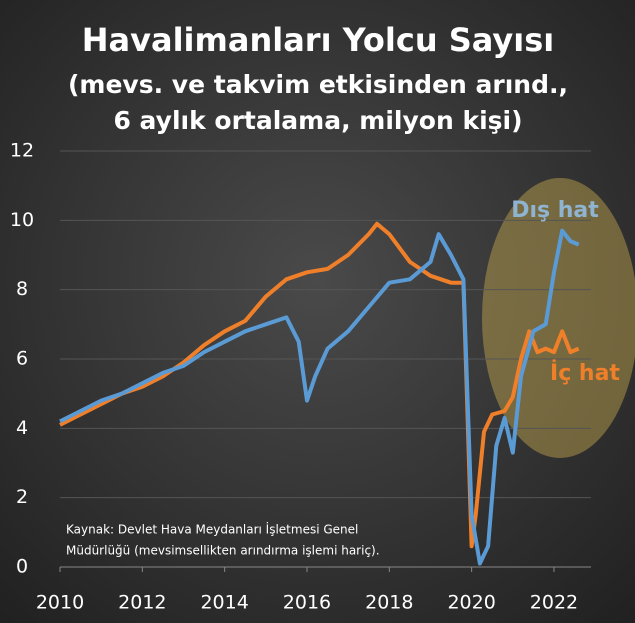  Describe the element at coordinates (22, 289) in the screenshot. I see `y-tick-label: 8` at that location.